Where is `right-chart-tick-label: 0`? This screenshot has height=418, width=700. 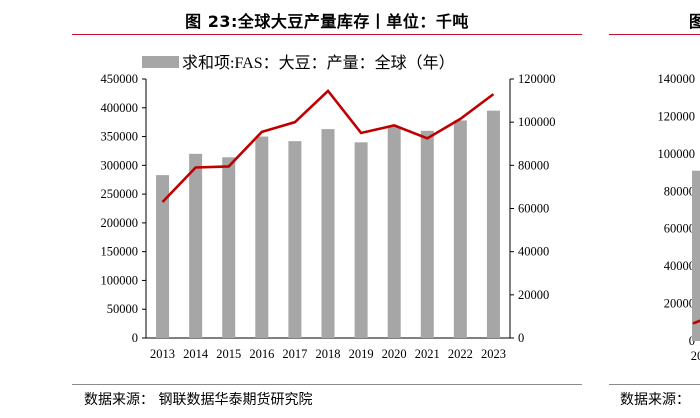 right-chart-tick-label: 0 is located at coordinates (692, 341).